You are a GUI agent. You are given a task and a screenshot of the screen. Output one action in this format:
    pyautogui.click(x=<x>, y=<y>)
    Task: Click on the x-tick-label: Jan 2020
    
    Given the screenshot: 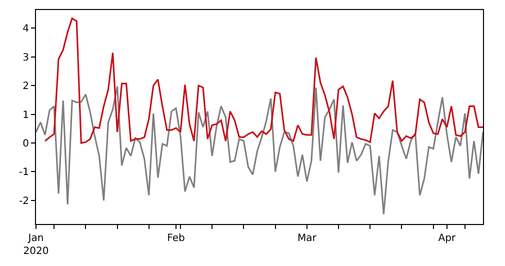 What is the action you would take?
    pyautogui.click(x=36, y=245)
    